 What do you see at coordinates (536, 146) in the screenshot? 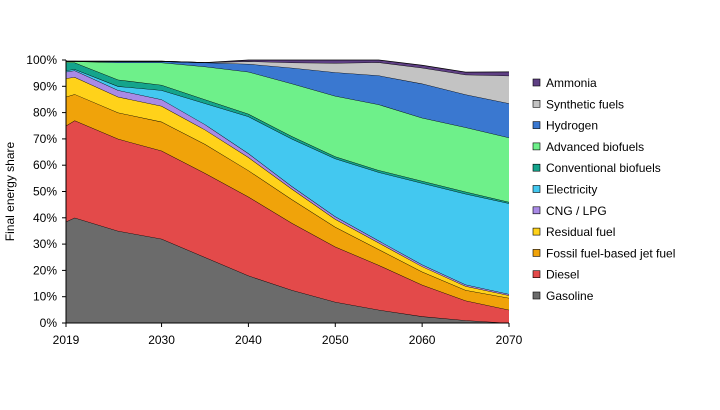
I see `legend-swatch-advanced-biofuels` at bounding box center [536, 146].